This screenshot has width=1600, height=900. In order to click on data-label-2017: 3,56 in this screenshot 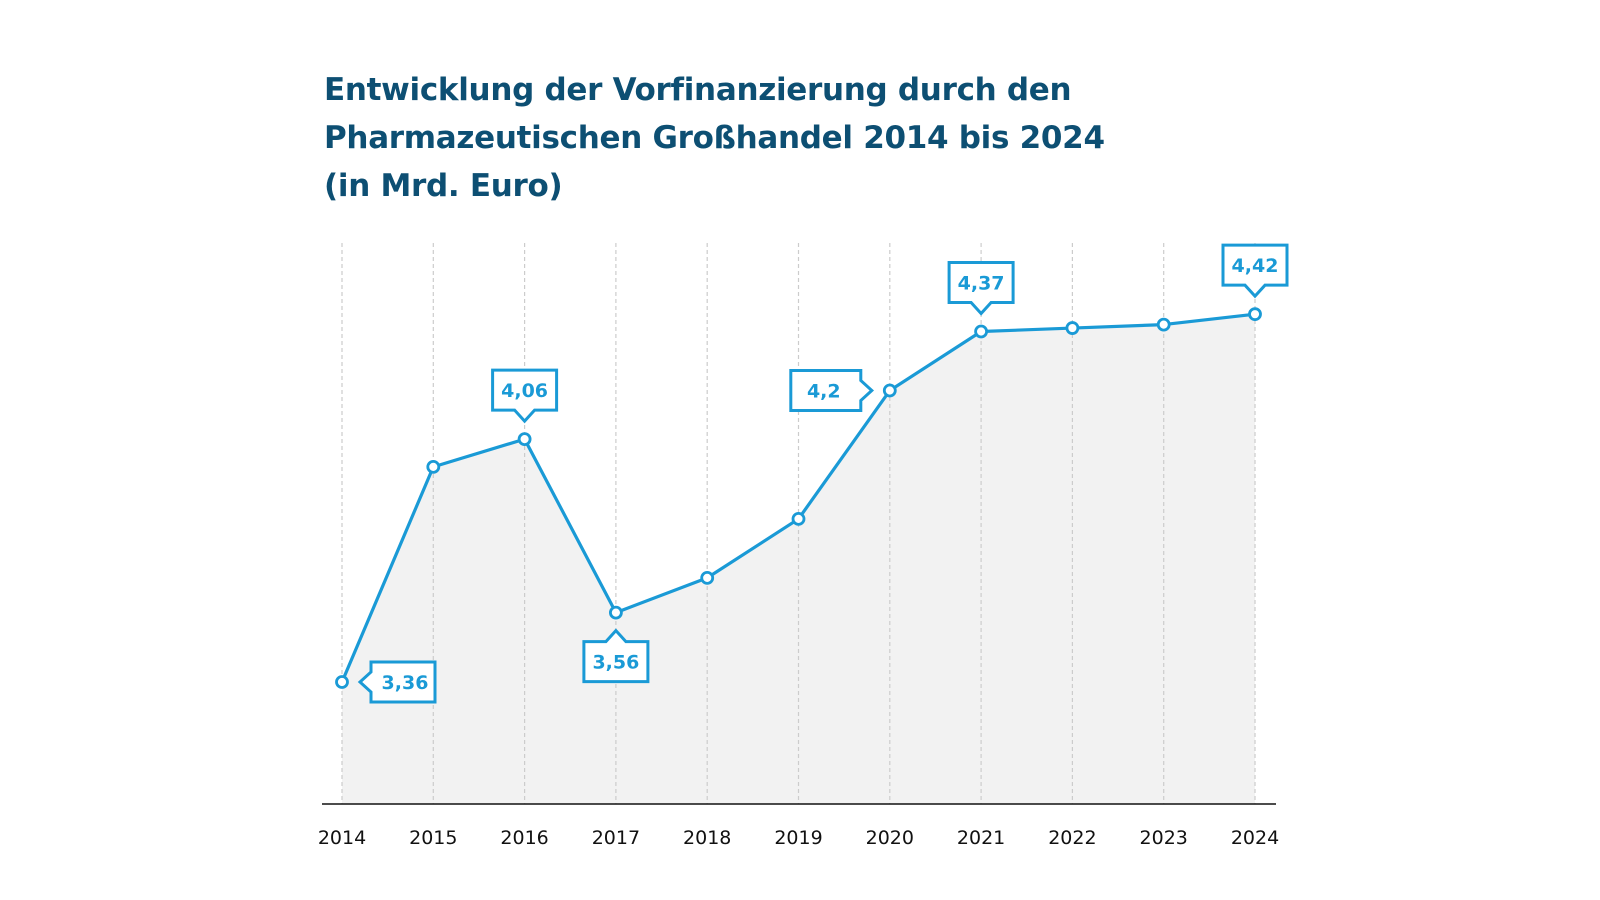, I will do `click(616, 656)`.